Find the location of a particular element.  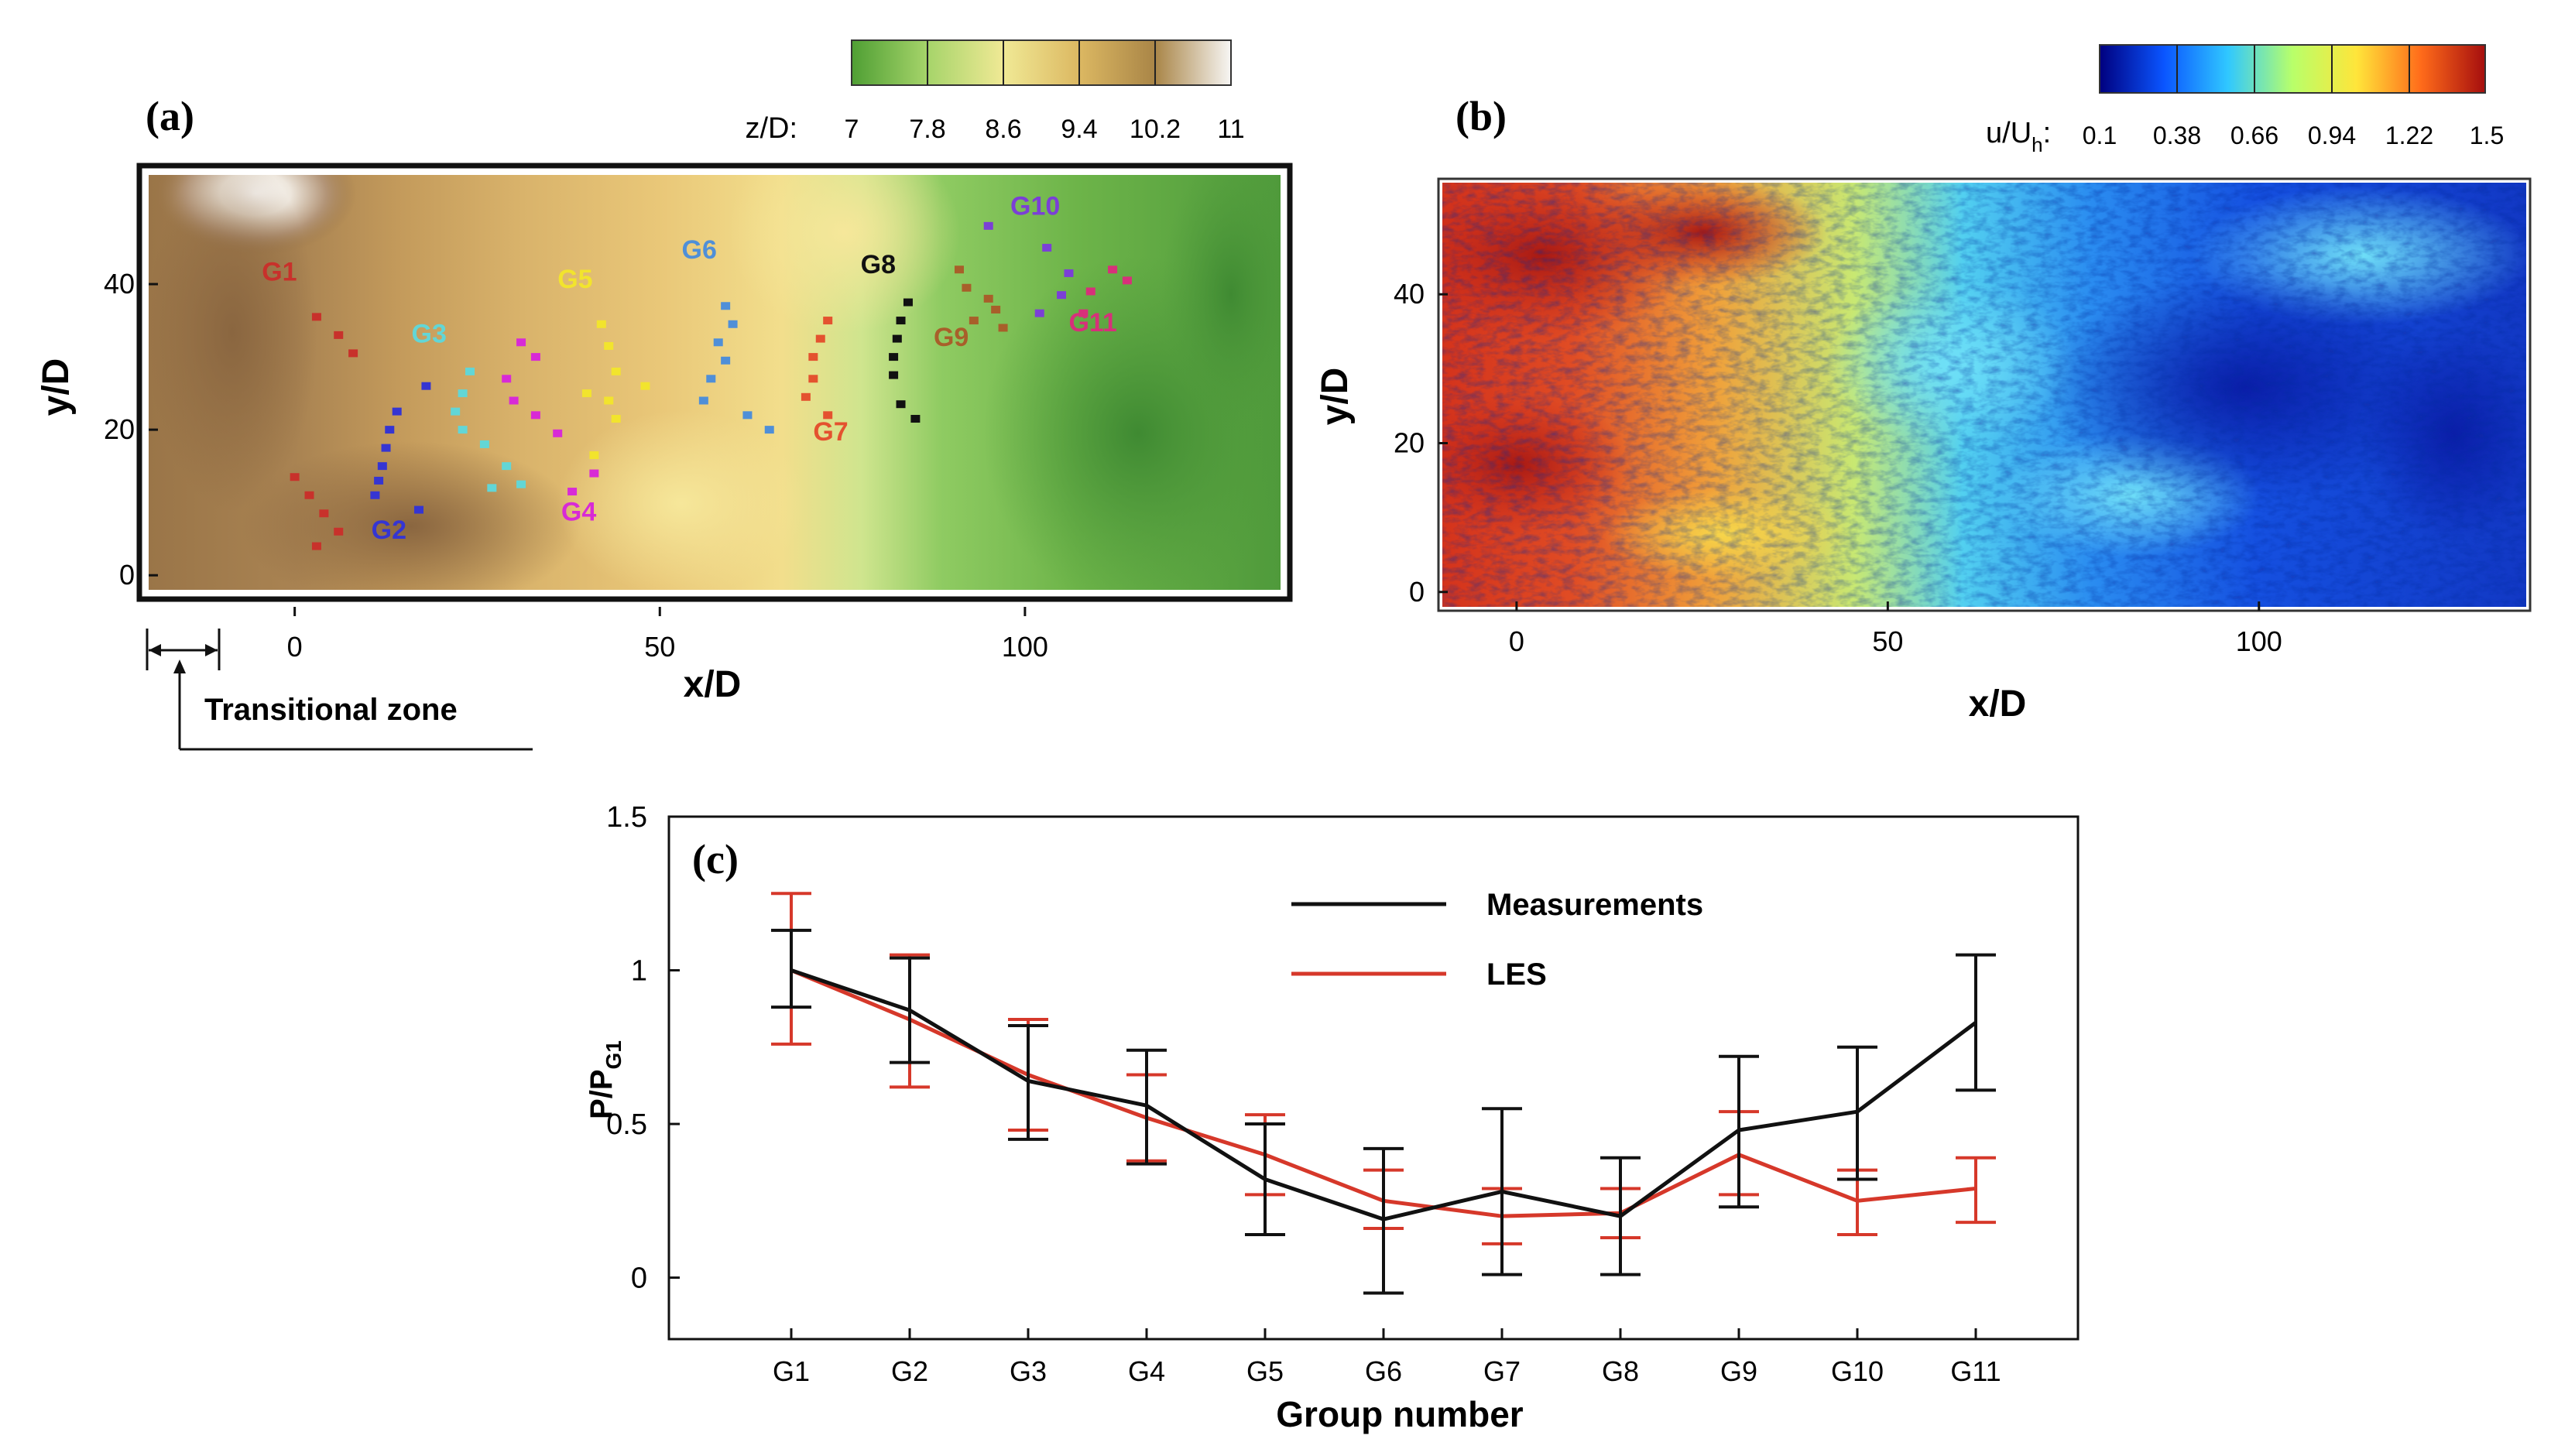

group-label-g11: G11 is located at coordinates (1092, 322).